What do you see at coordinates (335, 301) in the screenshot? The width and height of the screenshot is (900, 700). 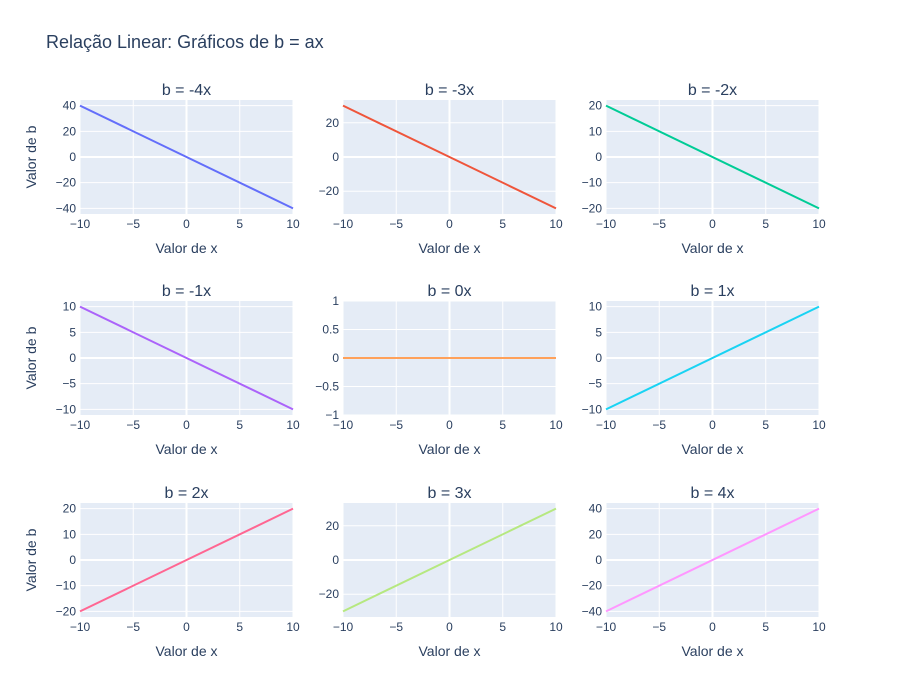 I see `y-tick-label: 1` at bounding box center [335, 301].